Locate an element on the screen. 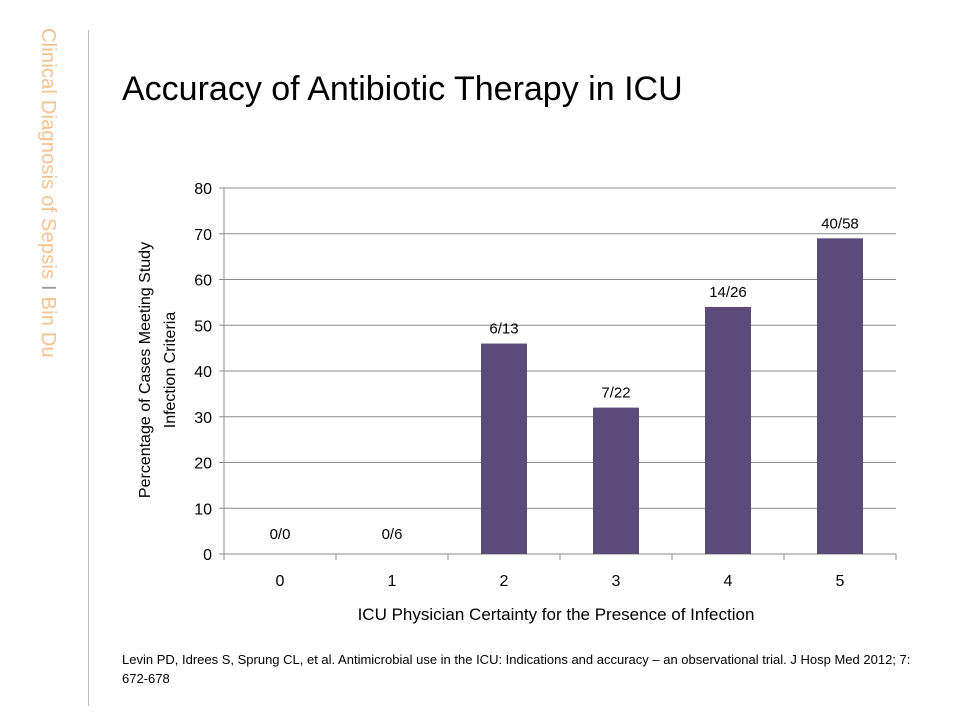 The height and width of the screenshot is (720, 960). slide-title: Accuracy of Antibiotic Therapy in ICU is located at coordinates (402, 89).